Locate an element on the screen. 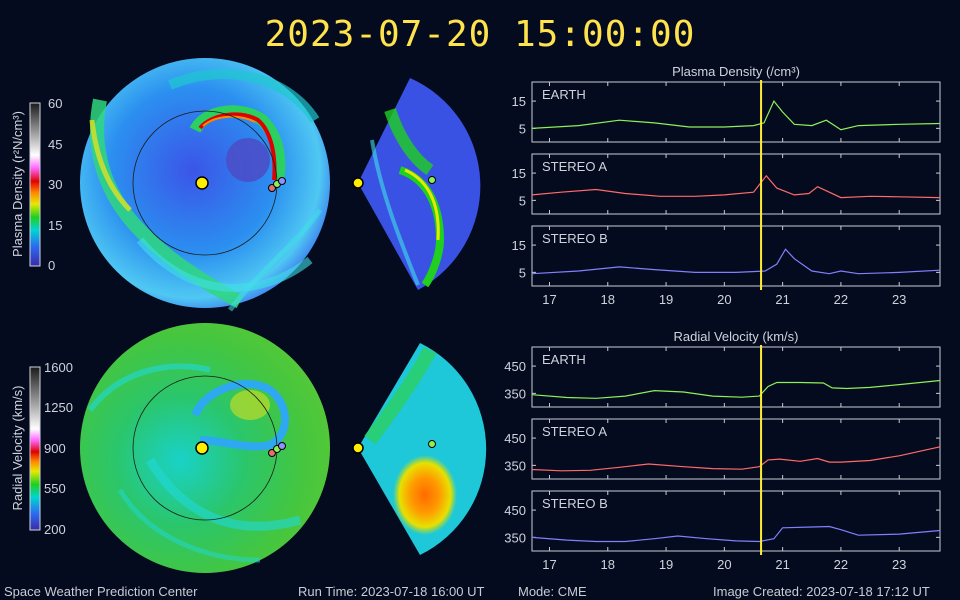  density-meridional-view is located at coordinates (416, 184).